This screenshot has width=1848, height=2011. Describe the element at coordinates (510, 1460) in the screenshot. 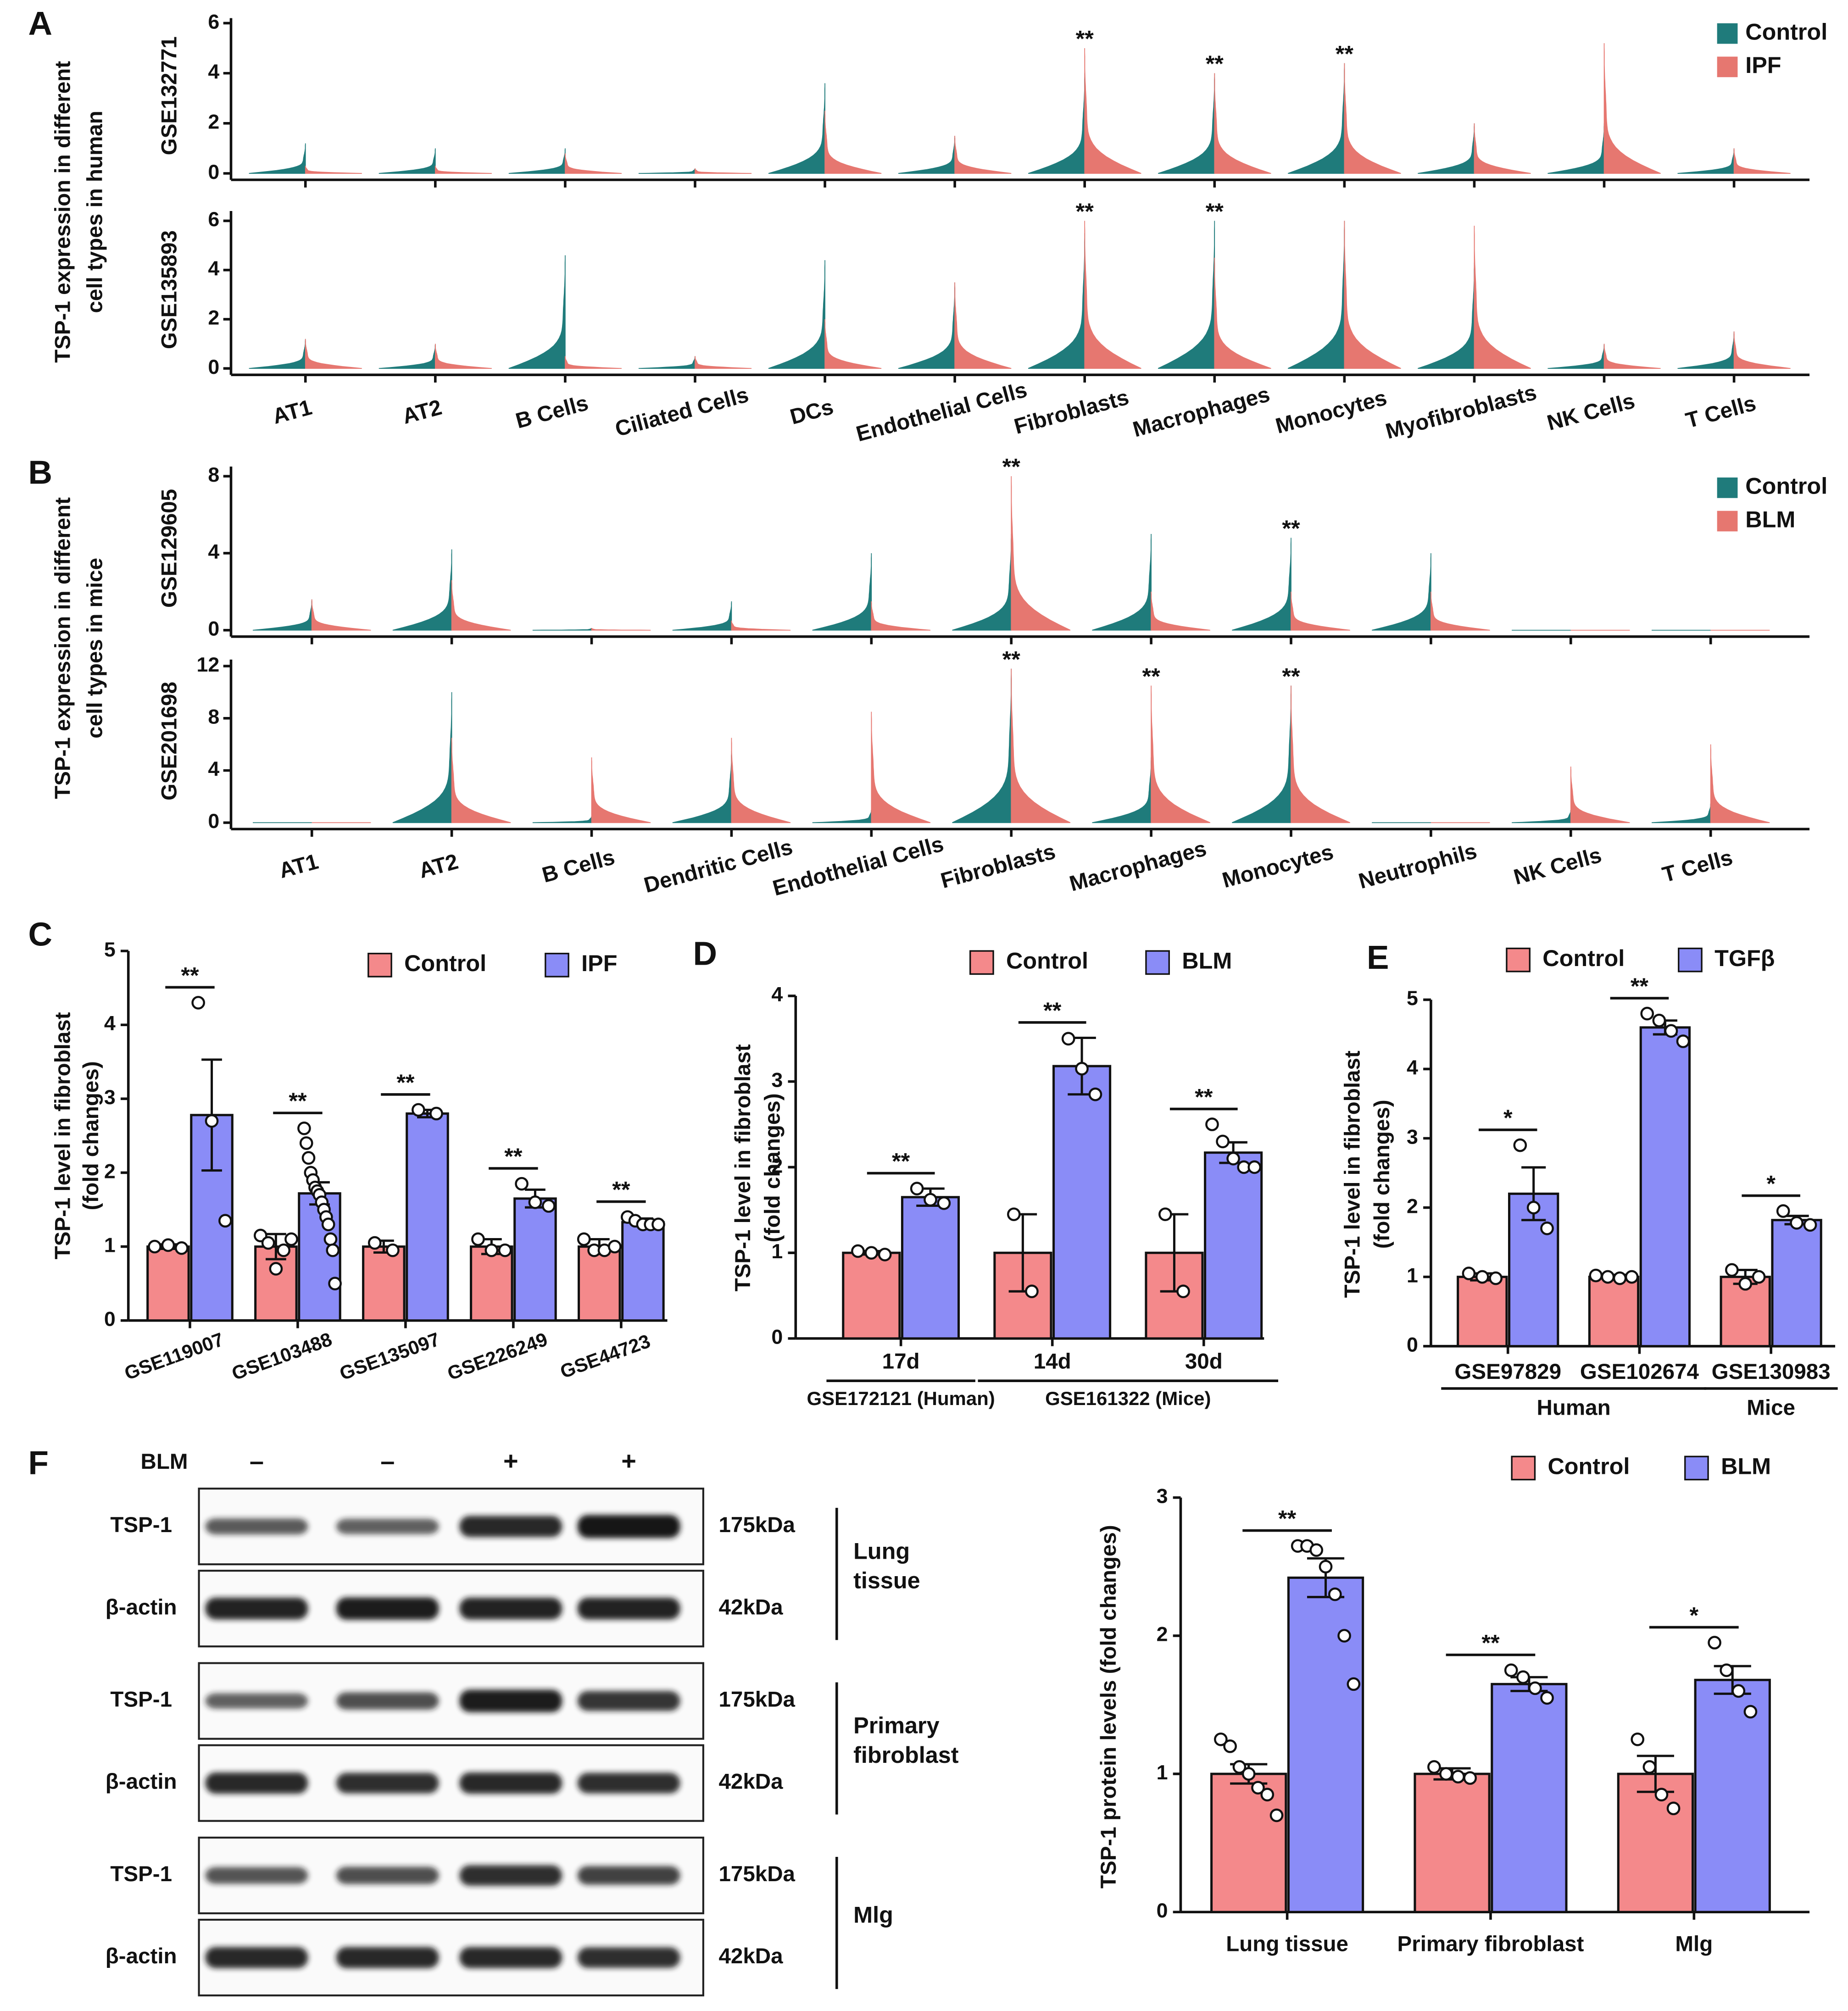

I see `lane-sign: +` at that location.